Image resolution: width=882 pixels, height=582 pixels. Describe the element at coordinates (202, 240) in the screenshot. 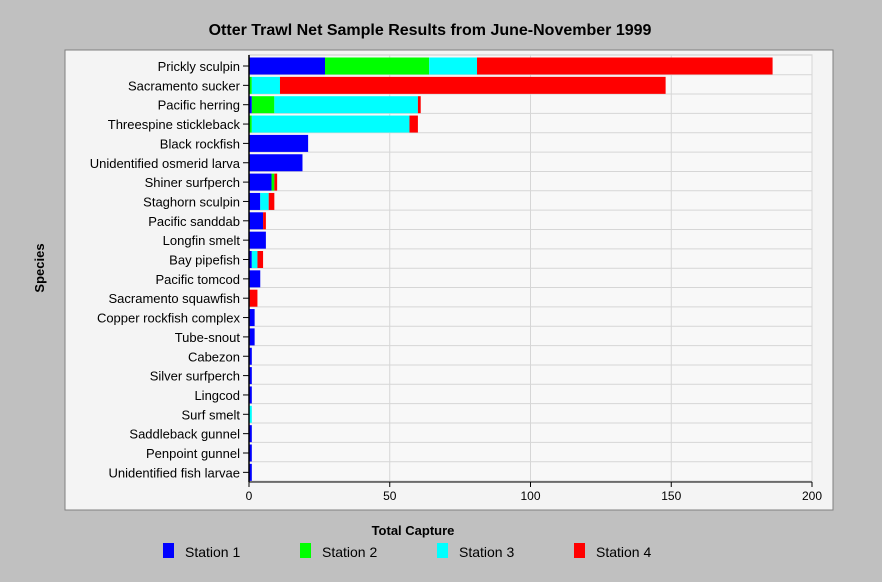

I see `category-label: Longfin smelt` at that location.